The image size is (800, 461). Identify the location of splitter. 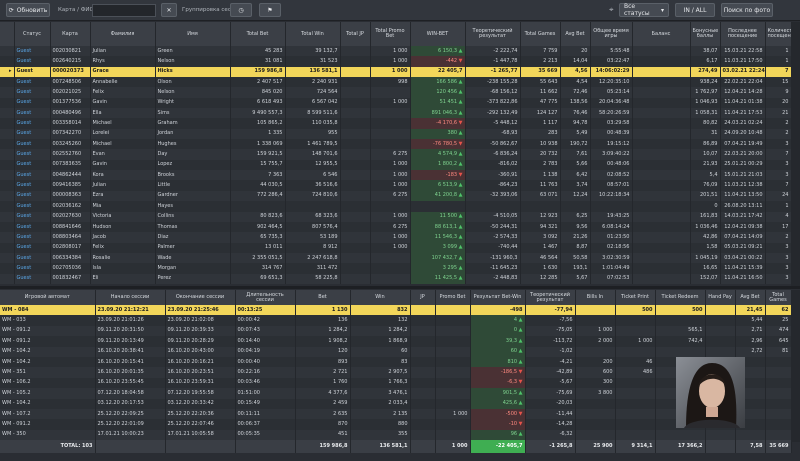
(400, 287).